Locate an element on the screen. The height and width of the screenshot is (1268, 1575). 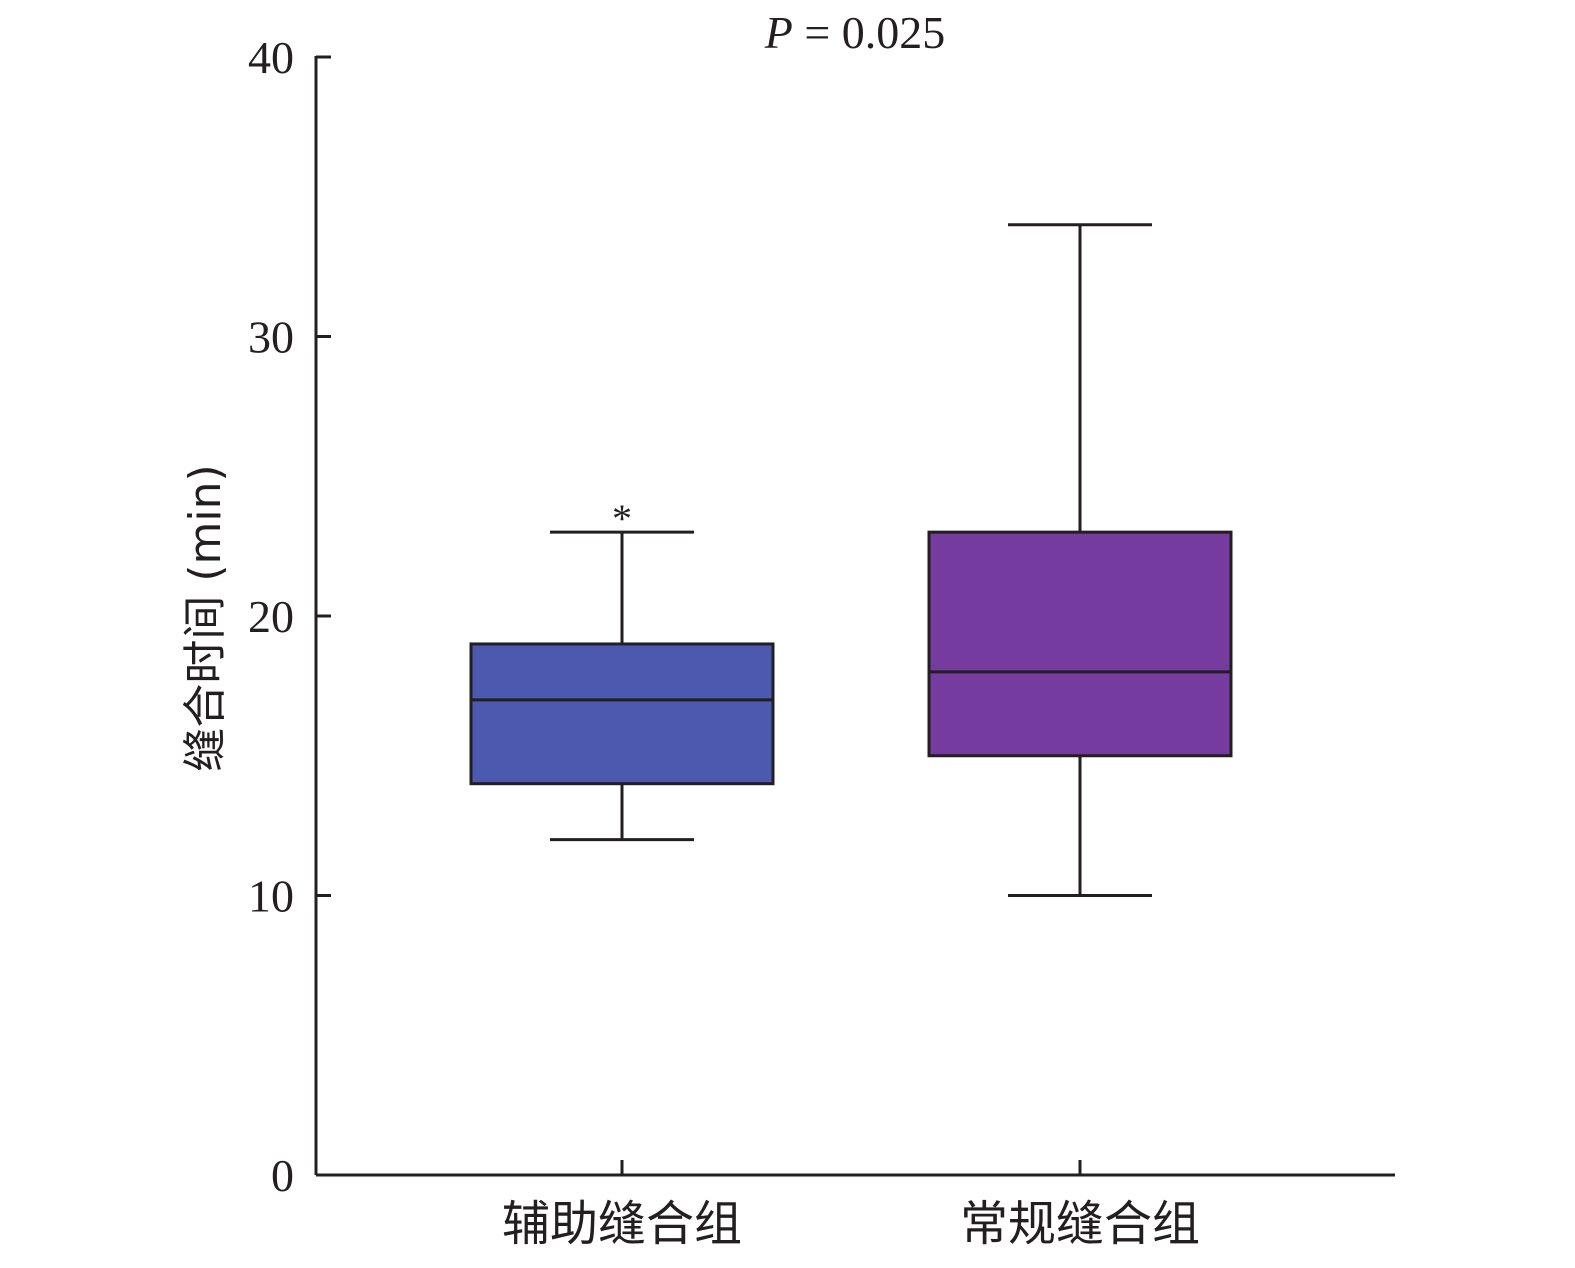
p-value-text: = 0.025 is located at coordinates (869, 32).